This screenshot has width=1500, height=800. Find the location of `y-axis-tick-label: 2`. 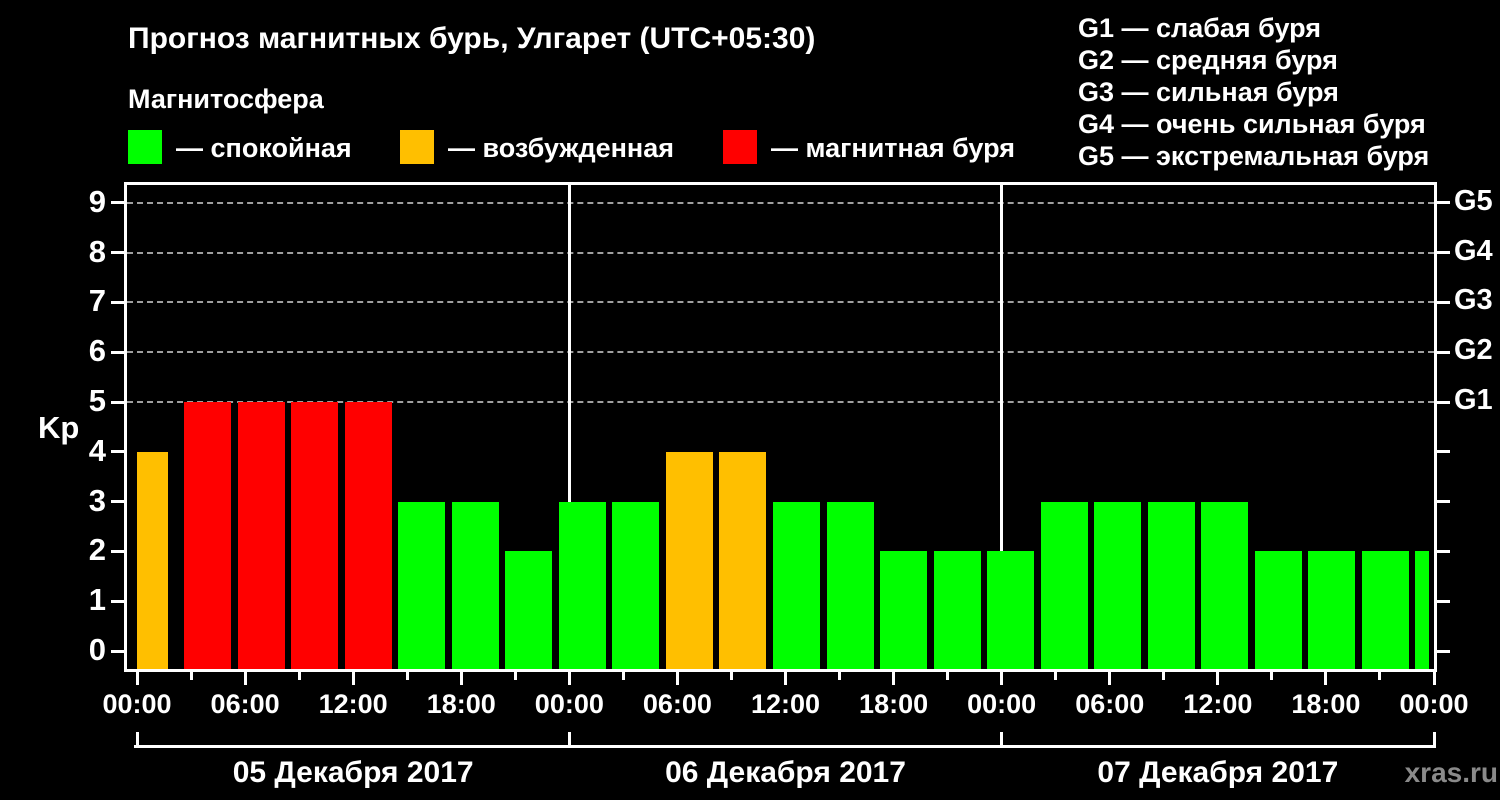

y-axis-tick-label: 2 is located at coordinates (97, 550).